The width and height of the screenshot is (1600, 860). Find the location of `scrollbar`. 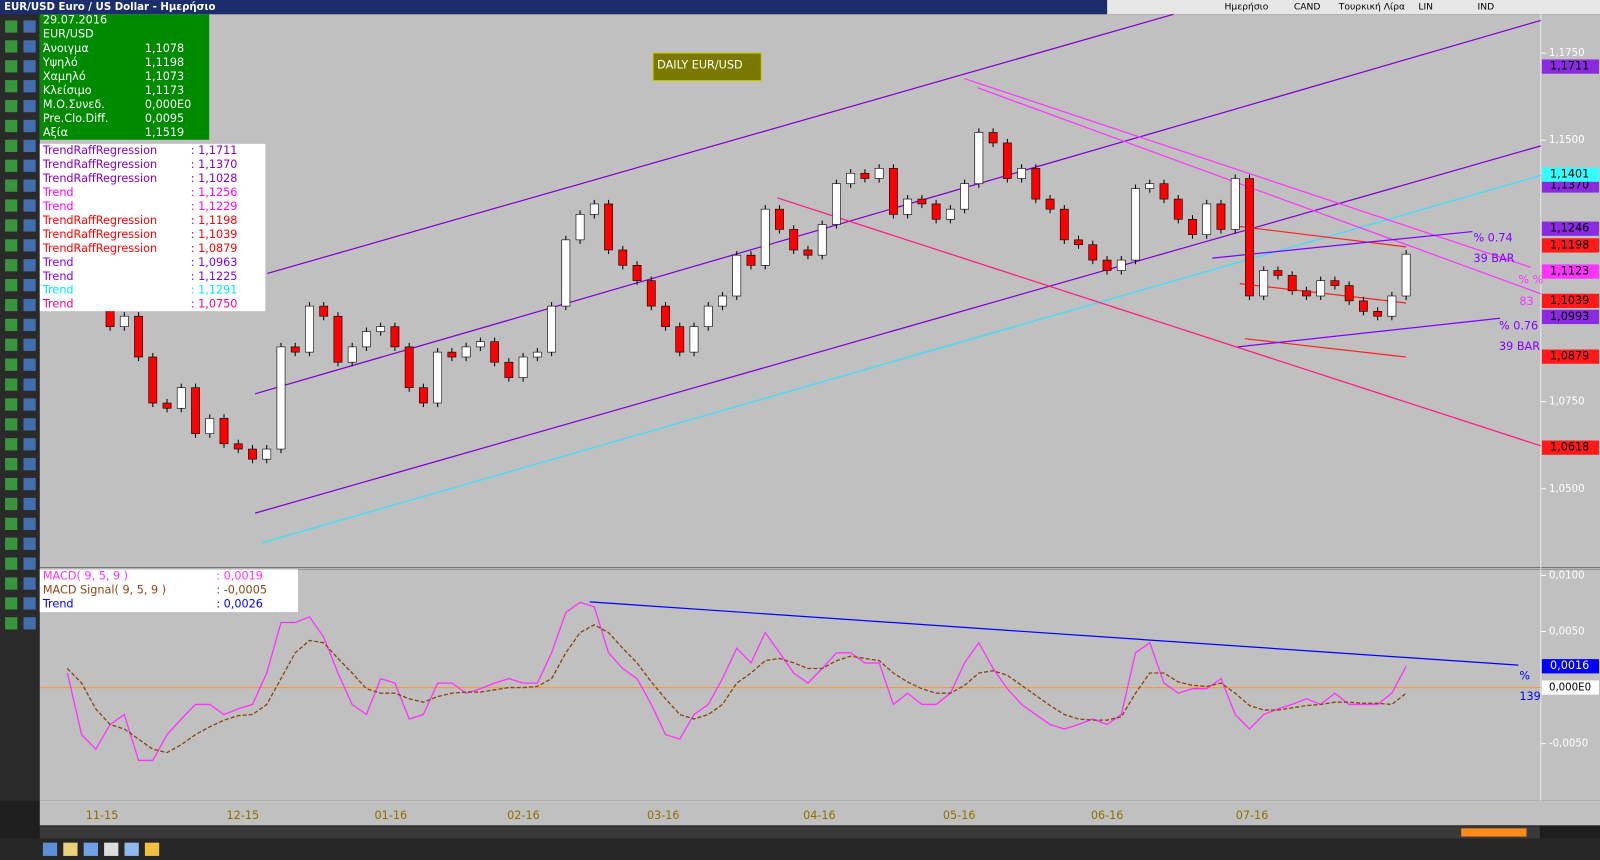

scrollbar is located at coordinates (789, 832).